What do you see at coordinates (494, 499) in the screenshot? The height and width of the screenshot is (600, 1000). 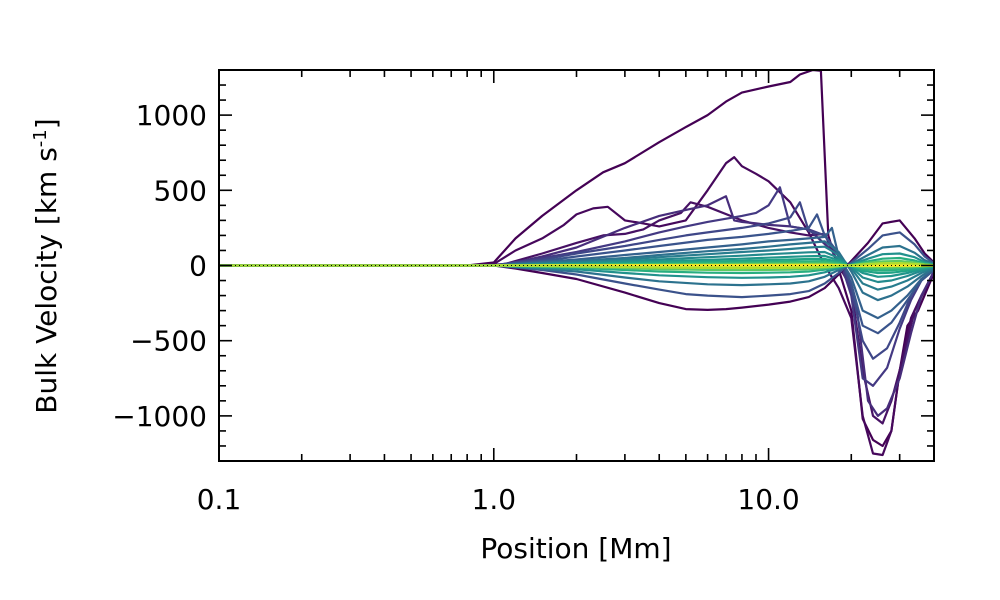 I see `x-tick-label: 1.0` at bounding box center [494, 499].